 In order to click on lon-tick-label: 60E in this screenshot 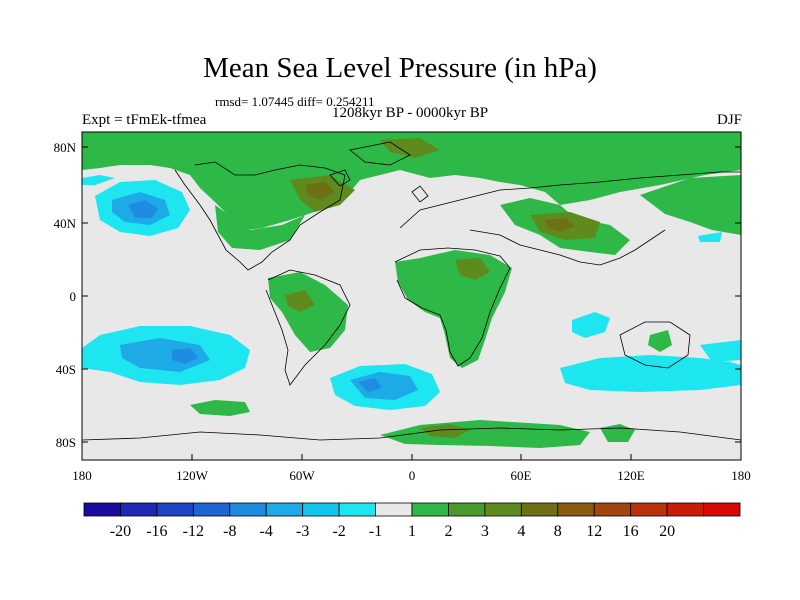, I will do `click(521, 475)`.